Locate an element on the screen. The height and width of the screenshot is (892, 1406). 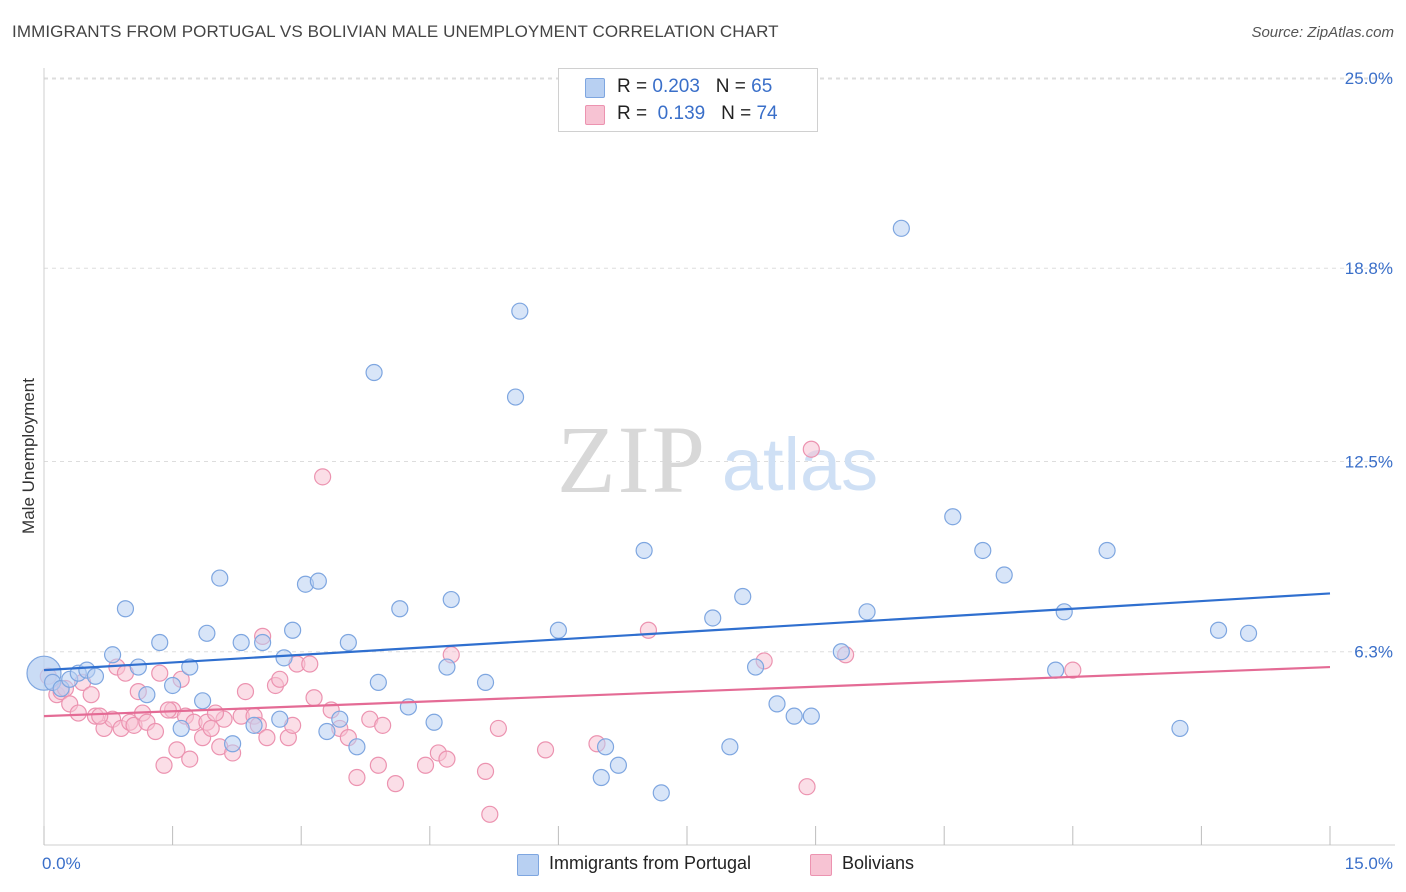
bolivians-trend-line is located at coordinates (687, 691).